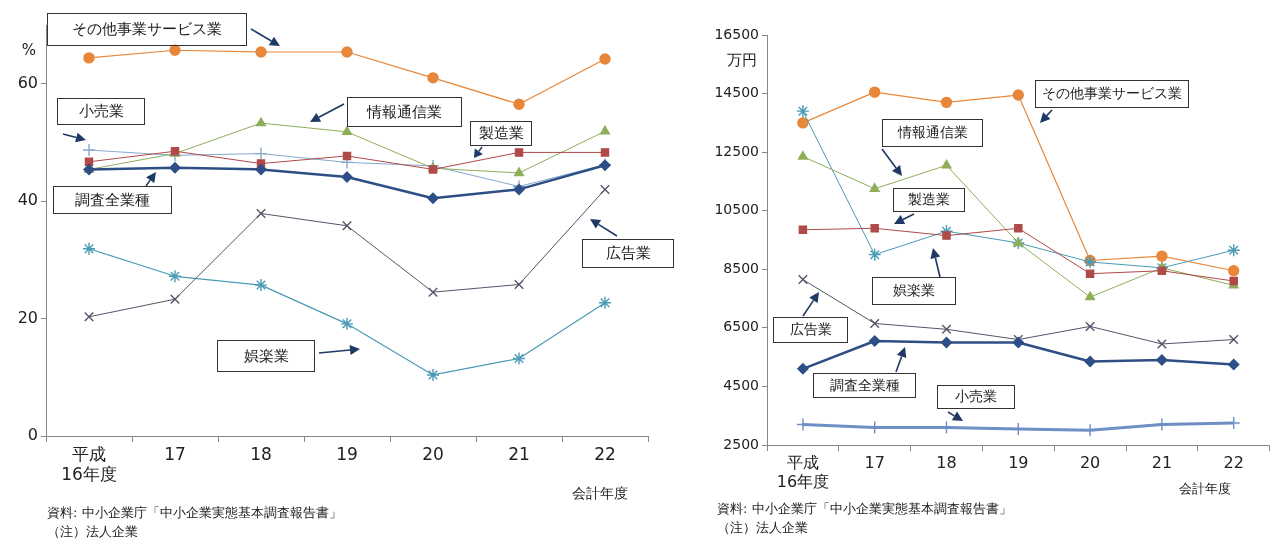 The height and width of the screenshot is (545, 1277). Describe the element at coordinates (810, 330) in the screenshot. I see `series-label: 広告業` at that location.